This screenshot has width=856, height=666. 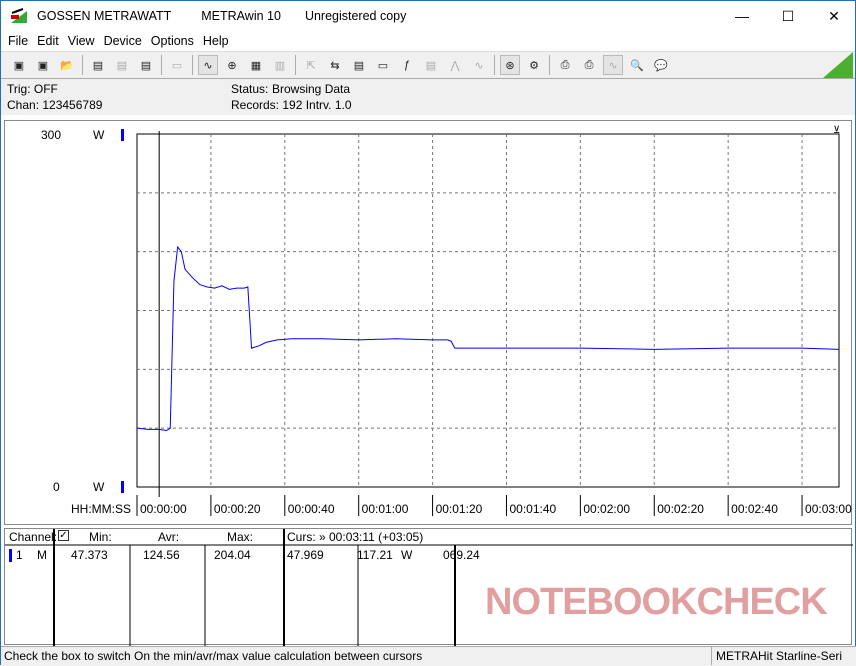 What do you see at coordinates (146, 65) in the screenshot?
I see `memory-read-icon: ▤` at bounding box center [146, 65].